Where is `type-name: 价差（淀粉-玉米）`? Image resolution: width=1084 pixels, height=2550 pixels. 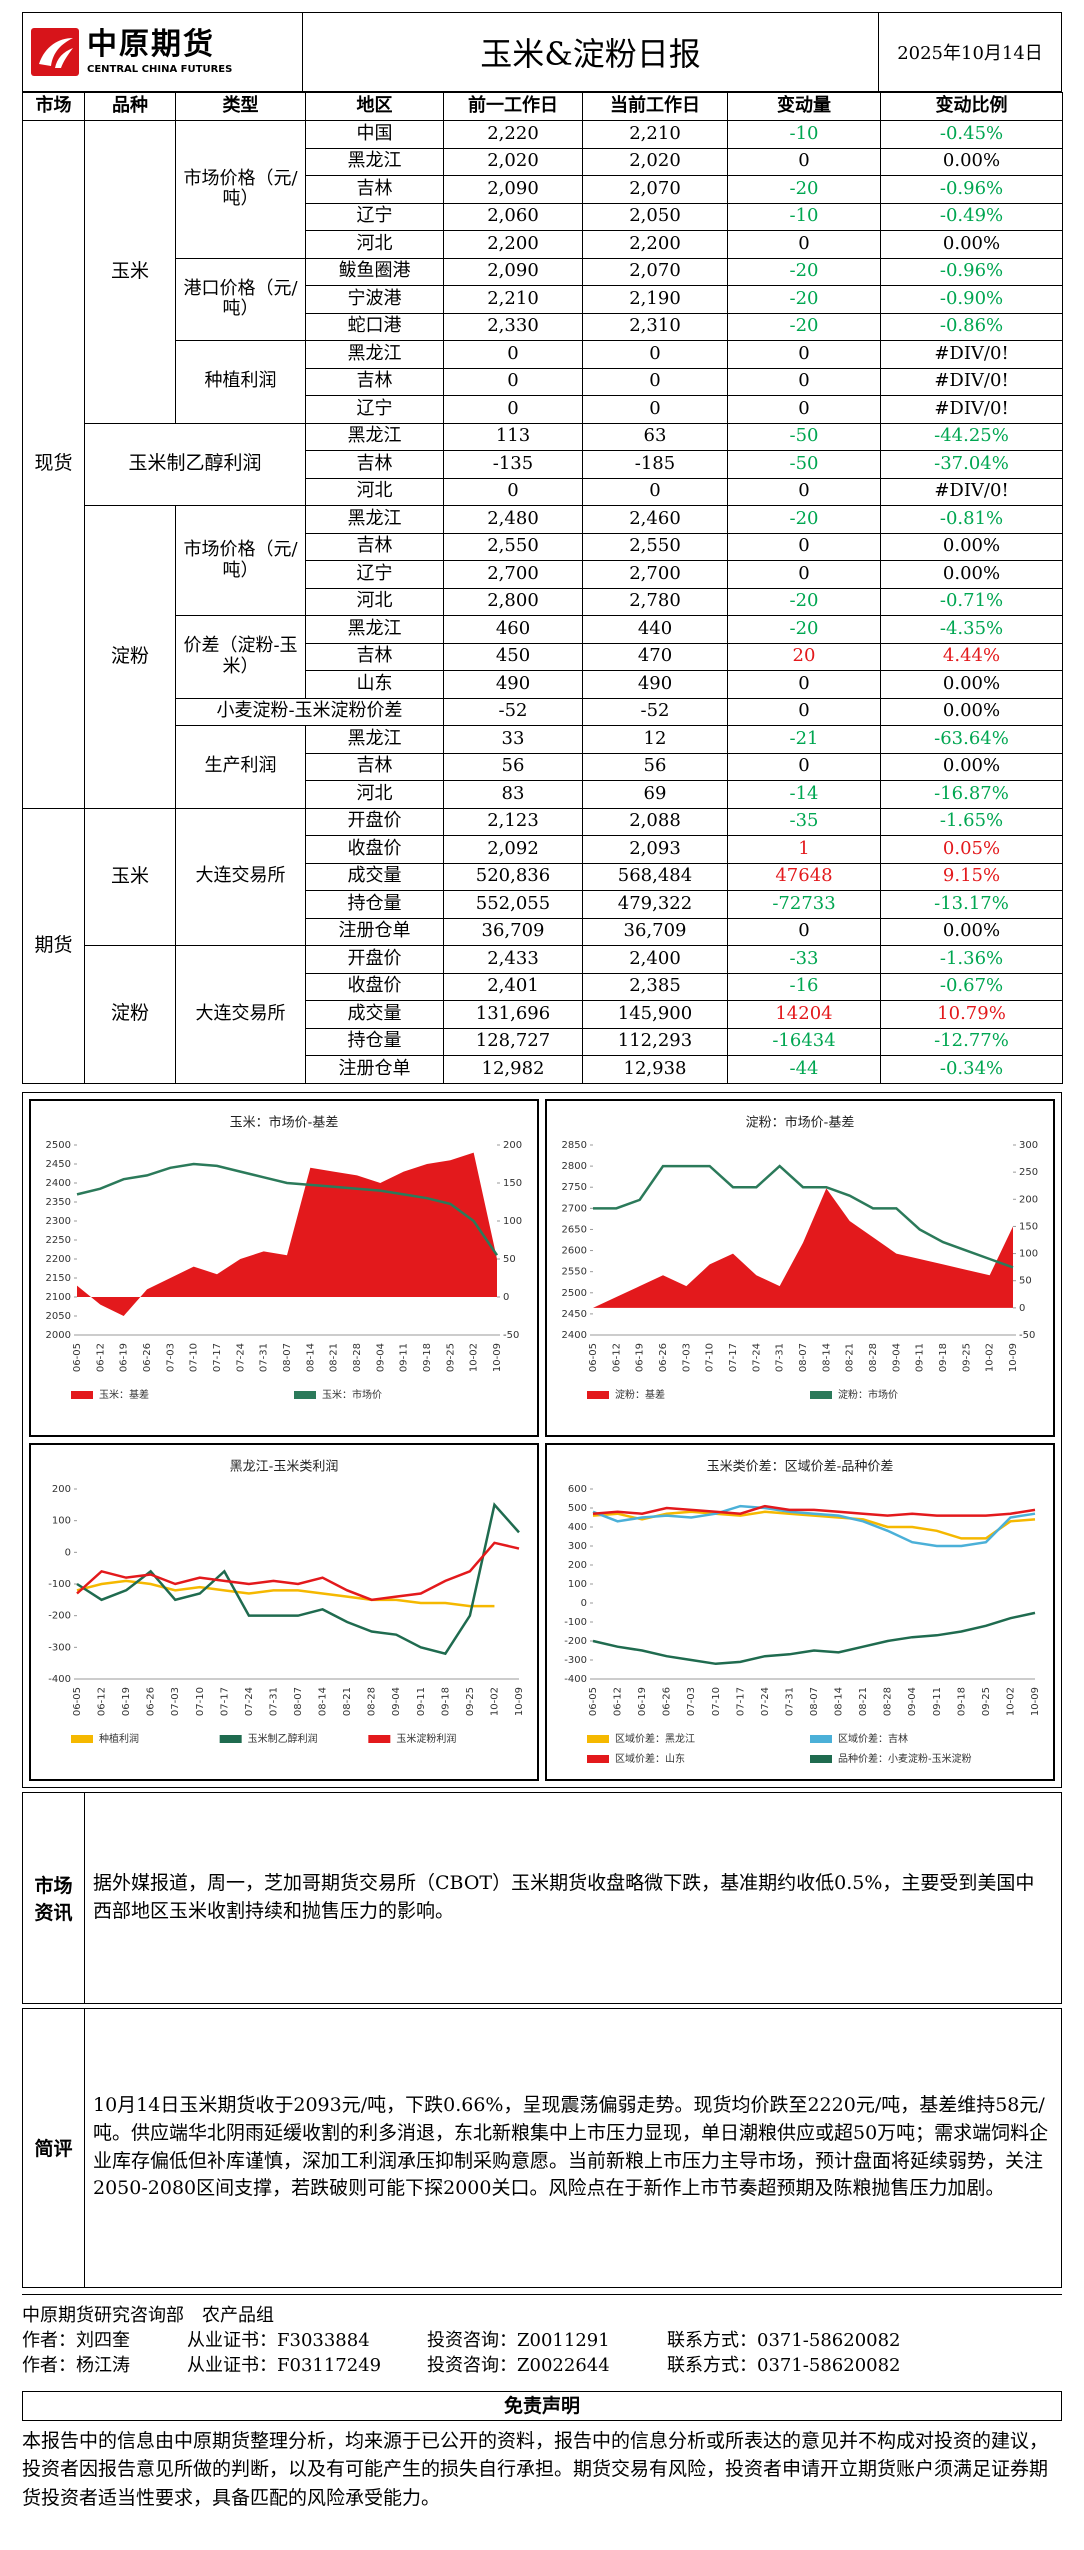 type-name: 价差（淀粉-玉米） is located at coordinates (240, 657).